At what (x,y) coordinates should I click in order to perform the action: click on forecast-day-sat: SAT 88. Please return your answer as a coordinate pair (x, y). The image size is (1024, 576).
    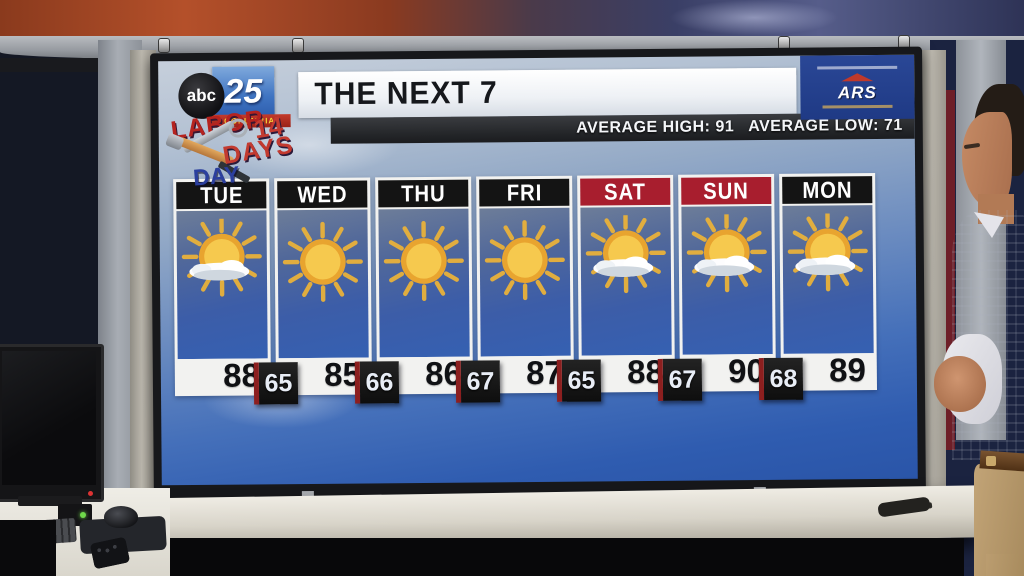
    Looking at the image, I should click on (626, 283).